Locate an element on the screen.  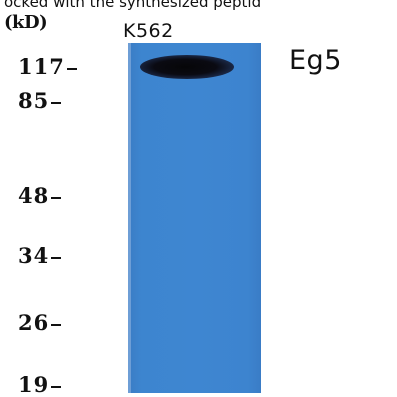
marker-26: 26 is located at coordinates (40, 322).